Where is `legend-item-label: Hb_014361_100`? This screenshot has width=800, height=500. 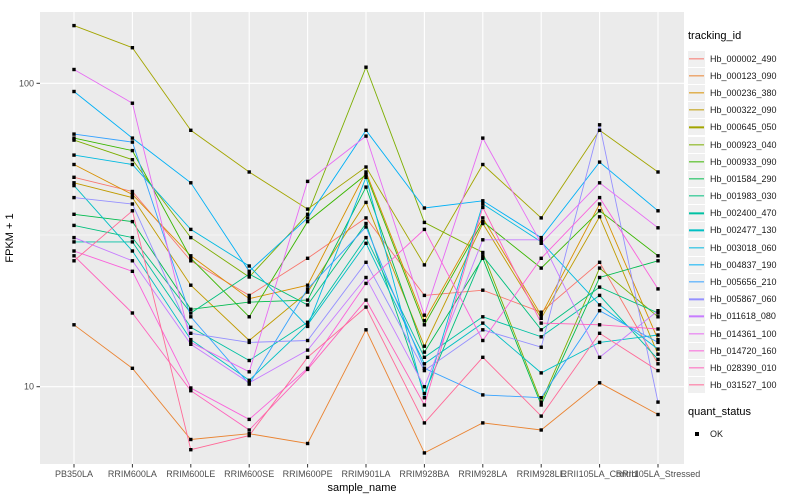
legend-item-label: Hb_014361_100 is located at coordinates (743, 333).